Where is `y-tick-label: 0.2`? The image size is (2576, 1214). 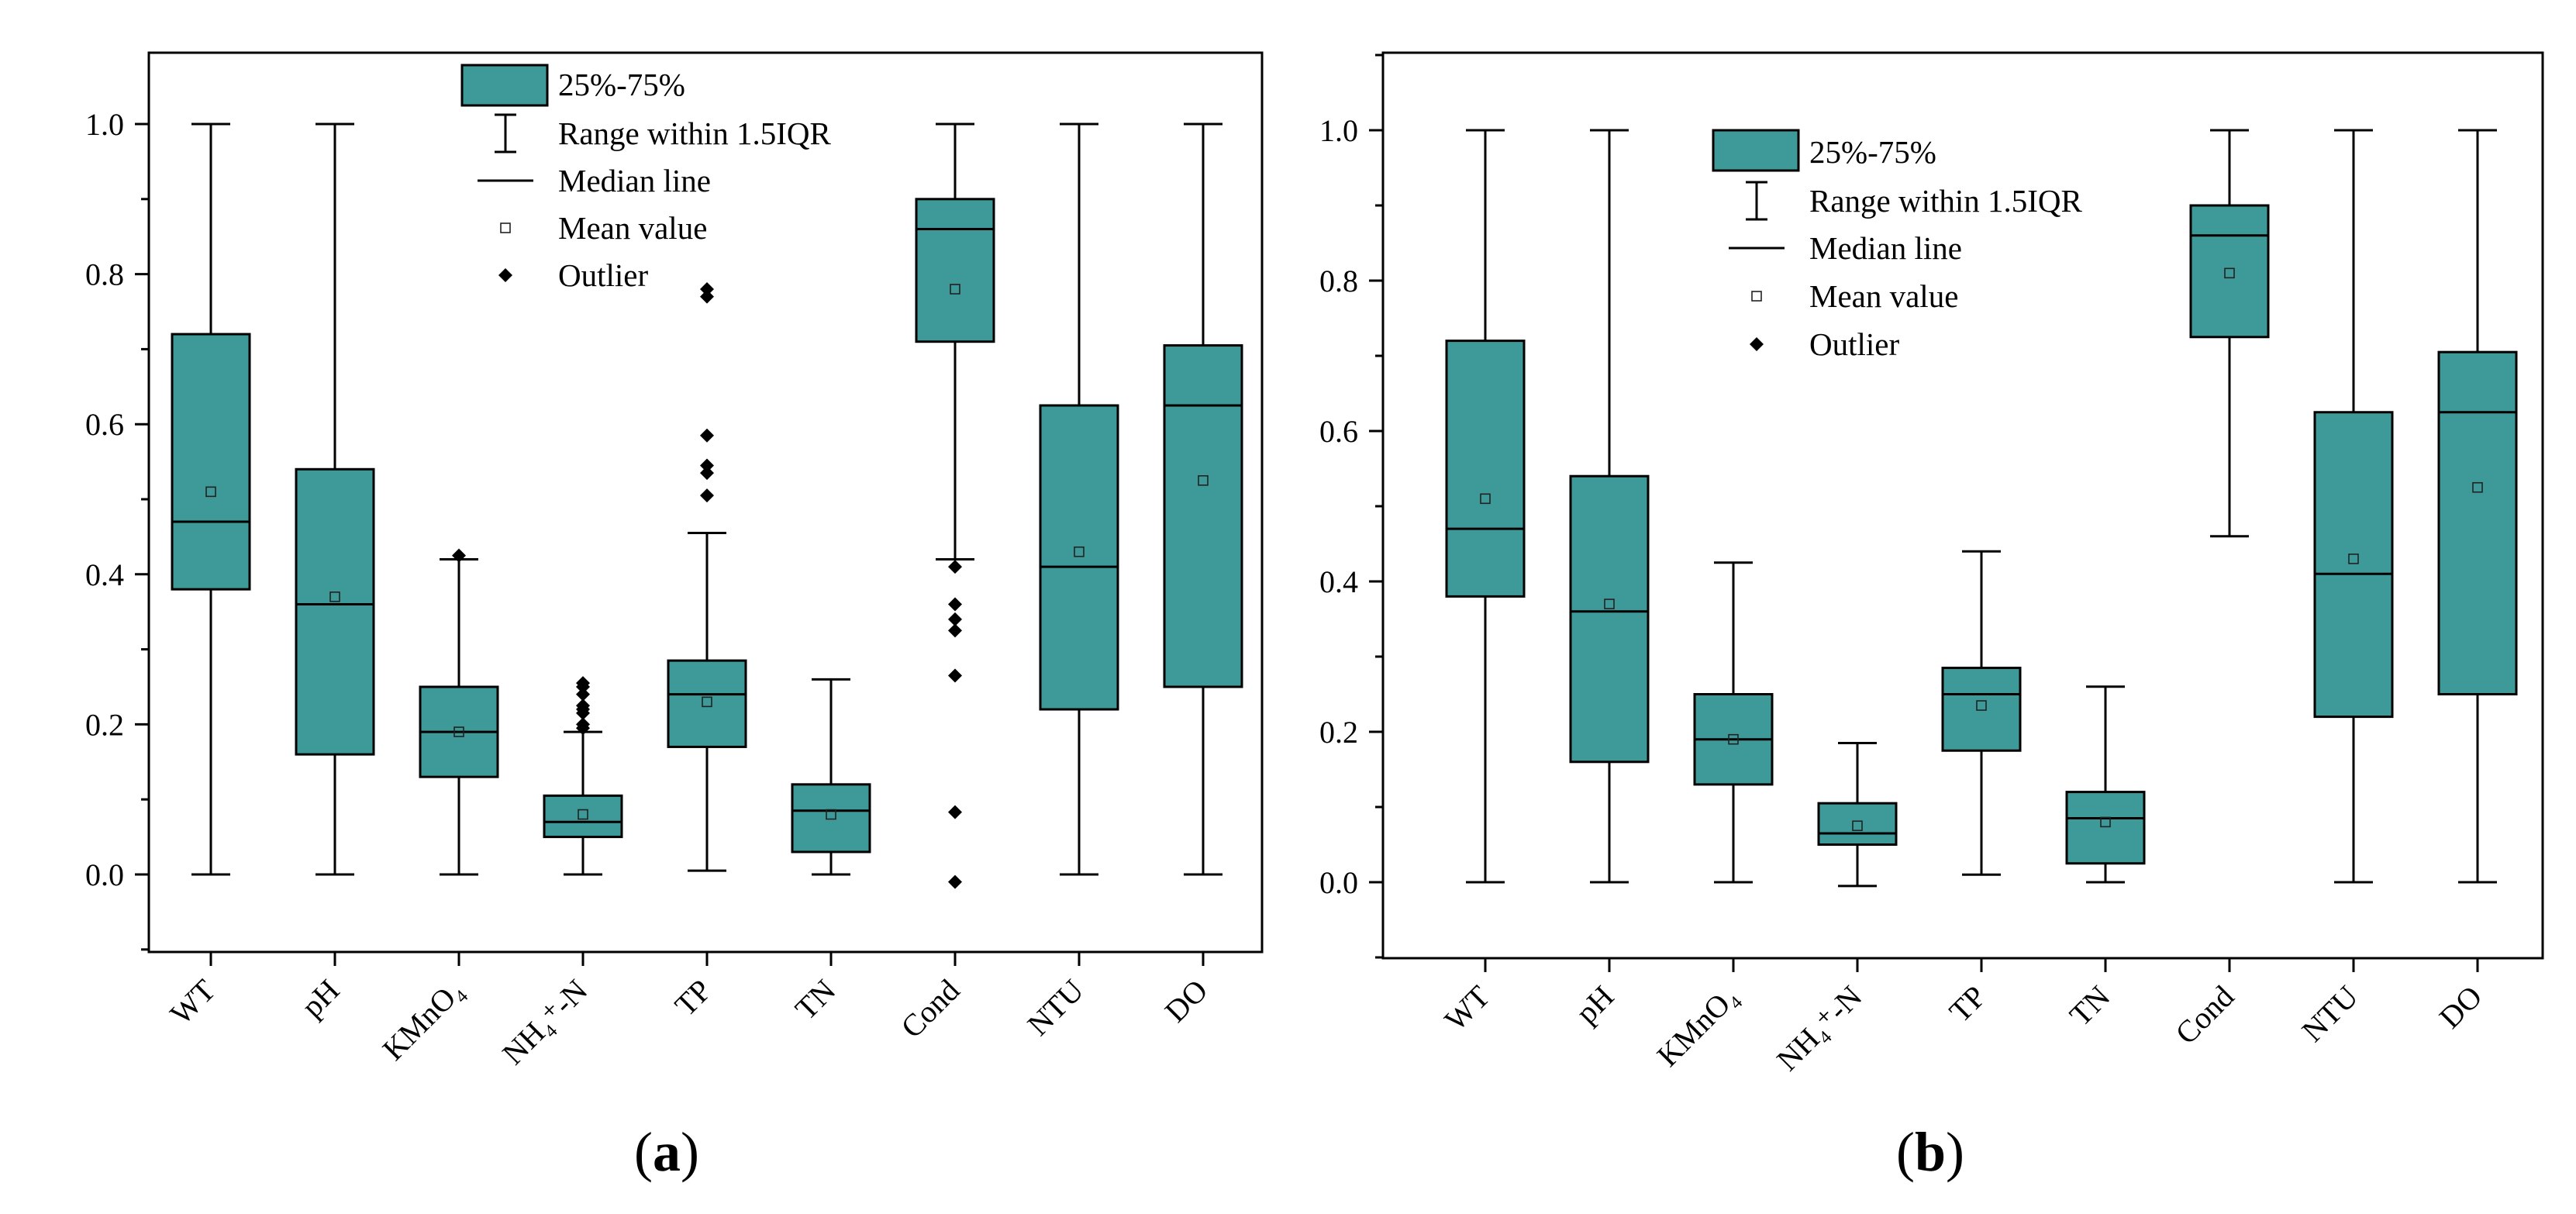 y-tick-label: 0.2 is located at coordinates (1338, 732).